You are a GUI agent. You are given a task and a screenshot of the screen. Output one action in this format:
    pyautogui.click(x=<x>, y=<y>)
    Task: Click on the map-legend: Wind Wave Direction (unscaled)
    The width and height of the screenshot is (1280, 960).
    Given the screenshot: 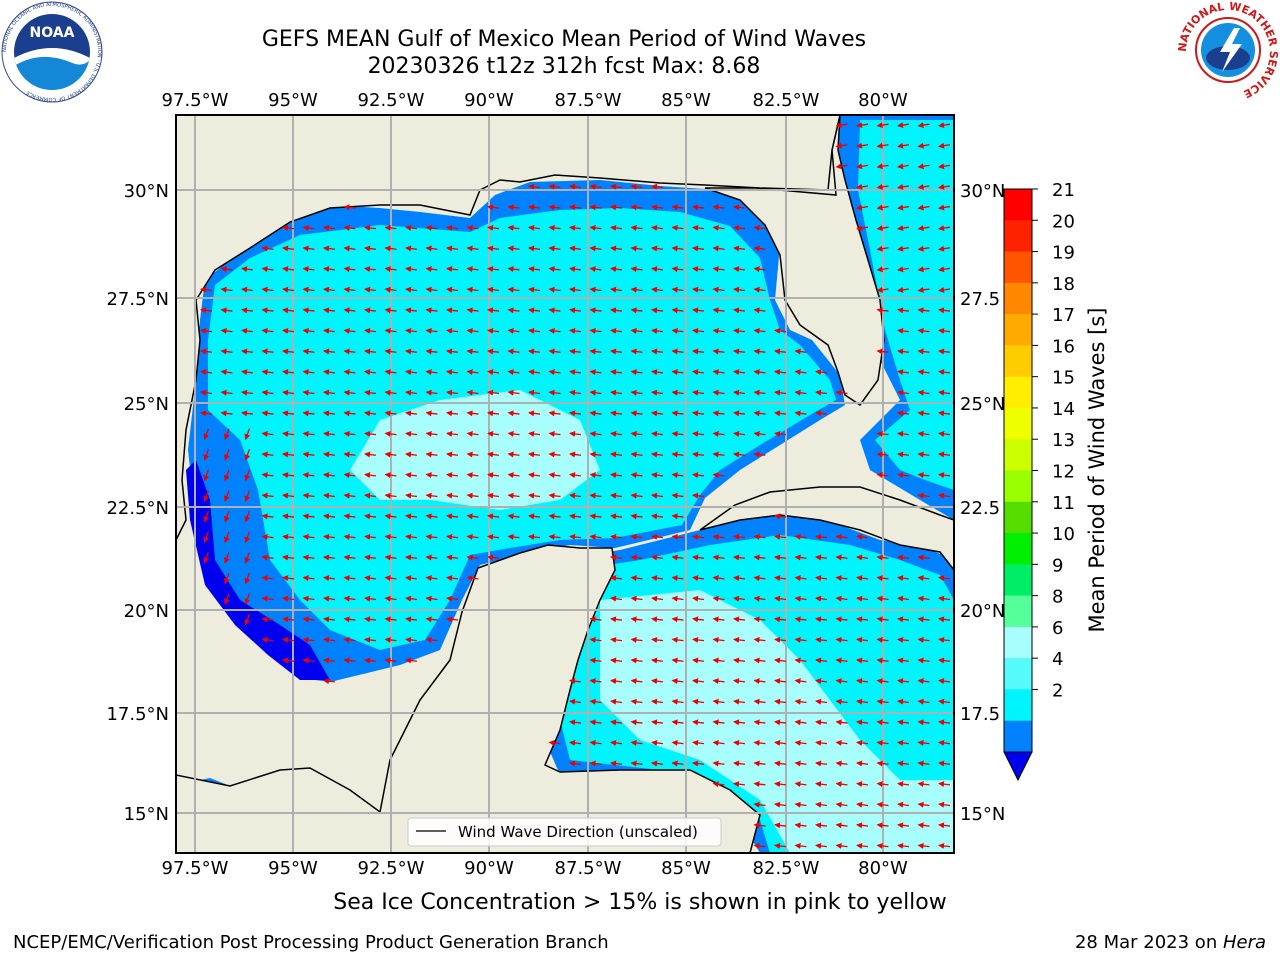 What is the action you would take?
    pyautogui.click(x=564, y=832)
    